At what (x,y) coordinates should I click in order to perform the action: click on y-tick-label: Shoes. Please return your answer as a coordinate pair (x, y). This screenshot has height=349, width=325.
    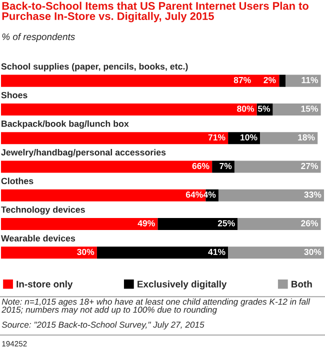
    Looking at the image, I should click on (14, 95).